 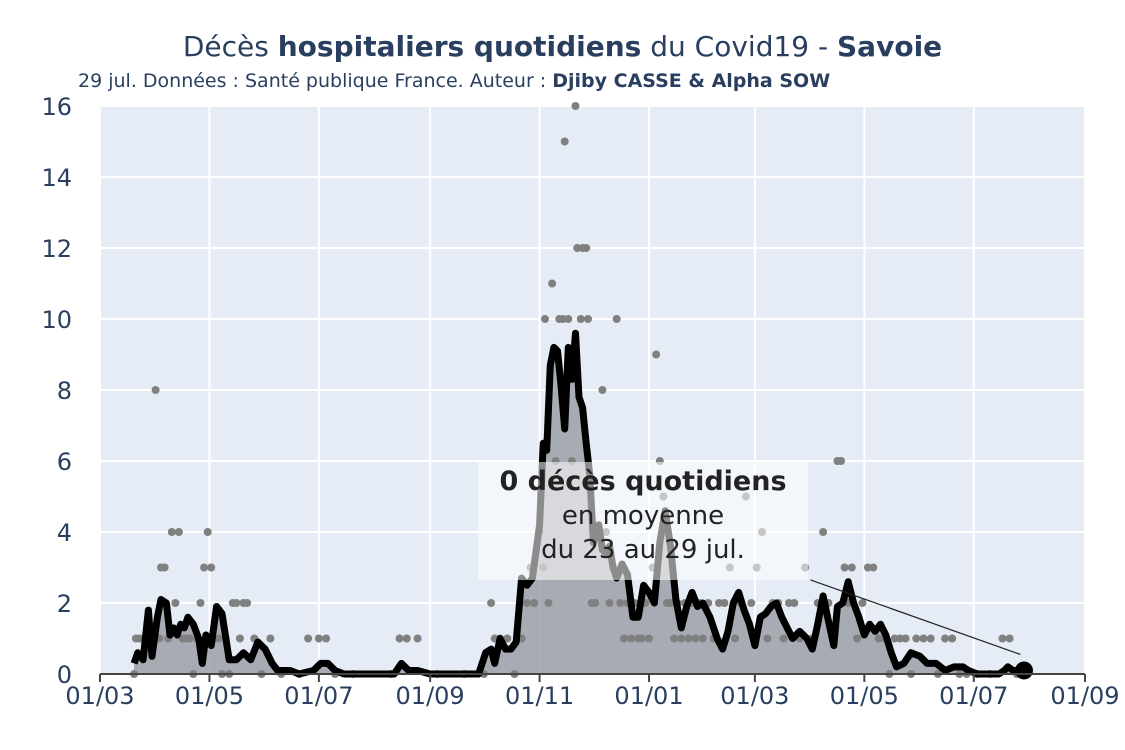 What do you see at coordinates (230, 46) in the screenshot?
I see `title-part1: Décès` at bounding box center [230, 46].